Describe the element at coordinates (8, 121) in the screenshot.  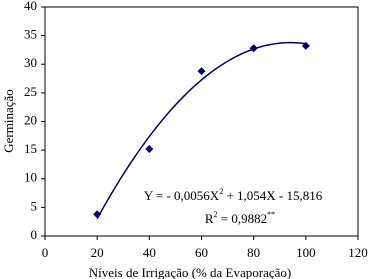
I see `y-axis-label: Germinação` at that location.